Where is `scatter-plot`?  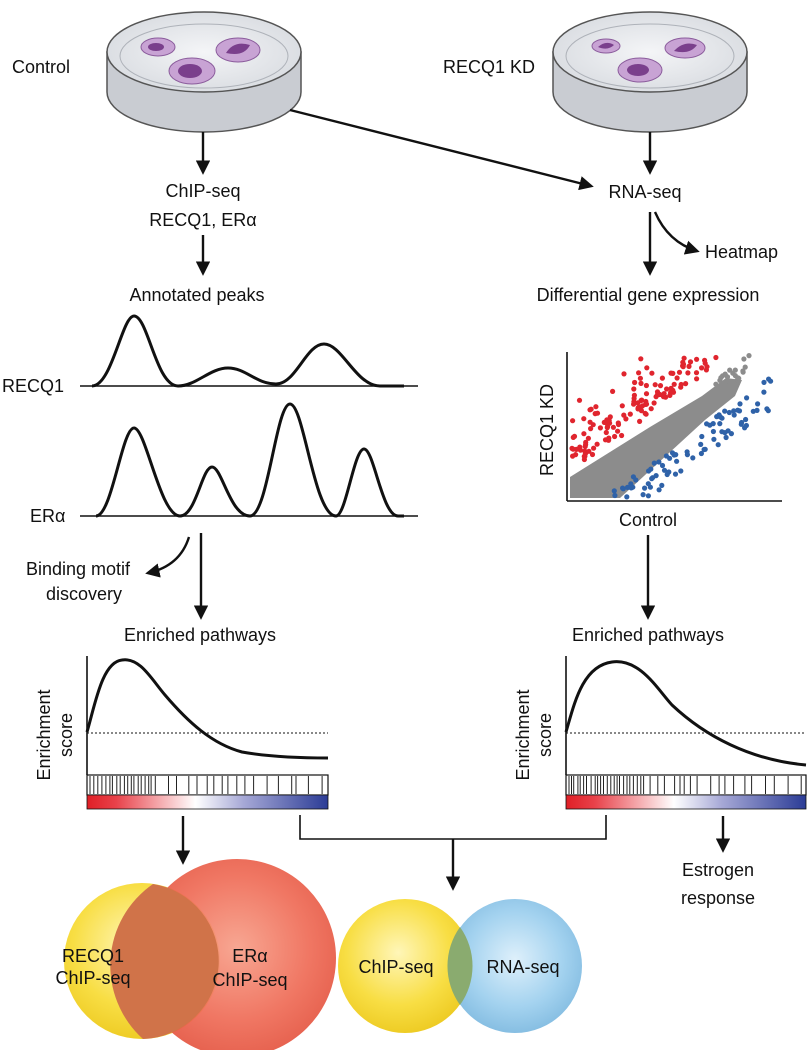 scatter-plot is located at coordinates (674, 427).